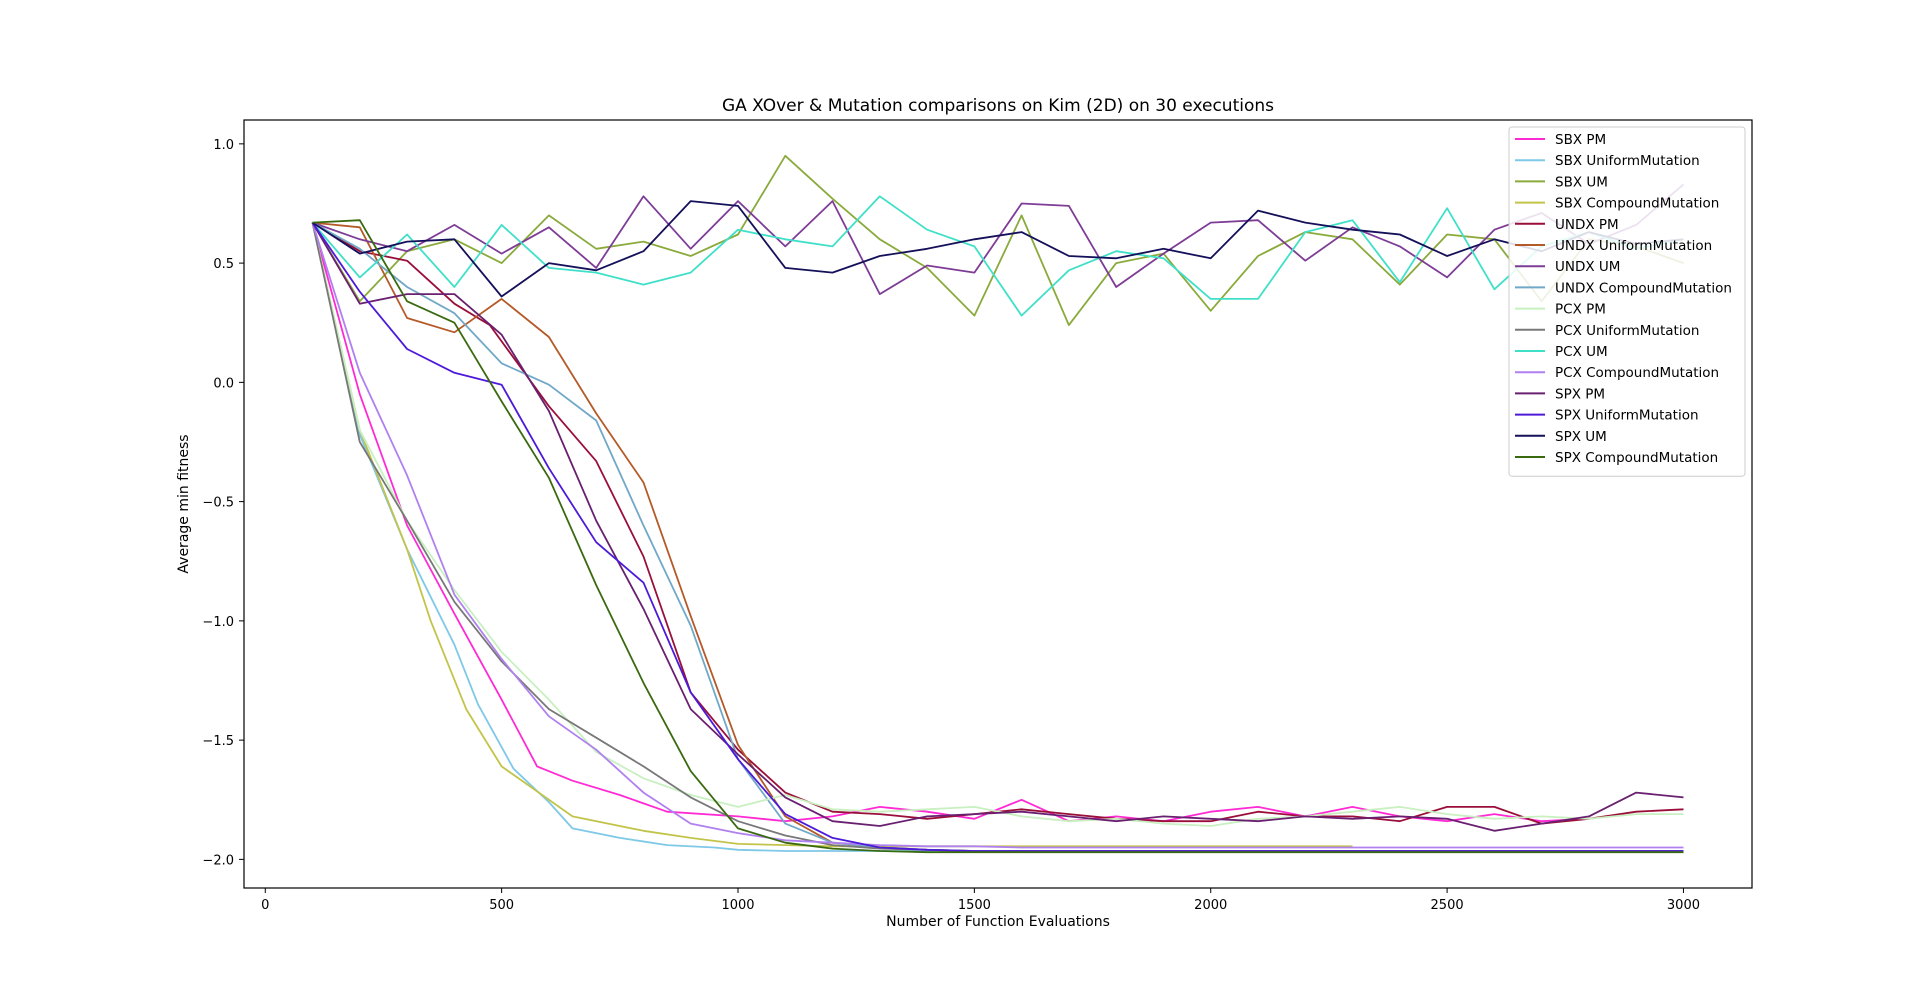 This screenshot has width=1920, height=983. Describe the element at coordinates (223, 145) in the screenshot. I see `y-tick-label: 1.0` at that location.